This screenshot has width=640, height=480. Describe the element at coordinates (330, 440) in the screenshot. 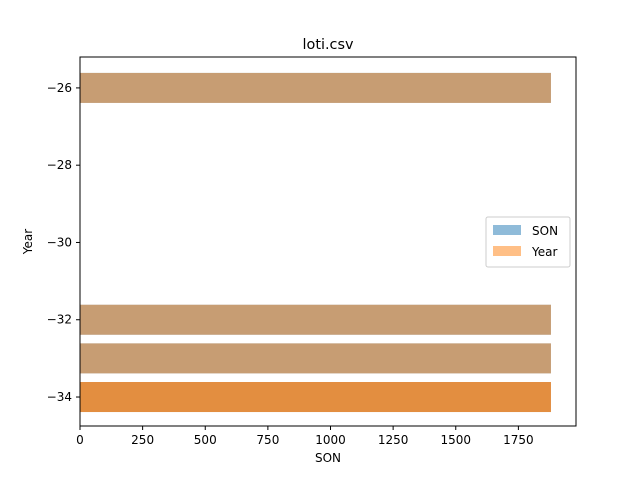

I see `x-tick-label: 1000` at that location.